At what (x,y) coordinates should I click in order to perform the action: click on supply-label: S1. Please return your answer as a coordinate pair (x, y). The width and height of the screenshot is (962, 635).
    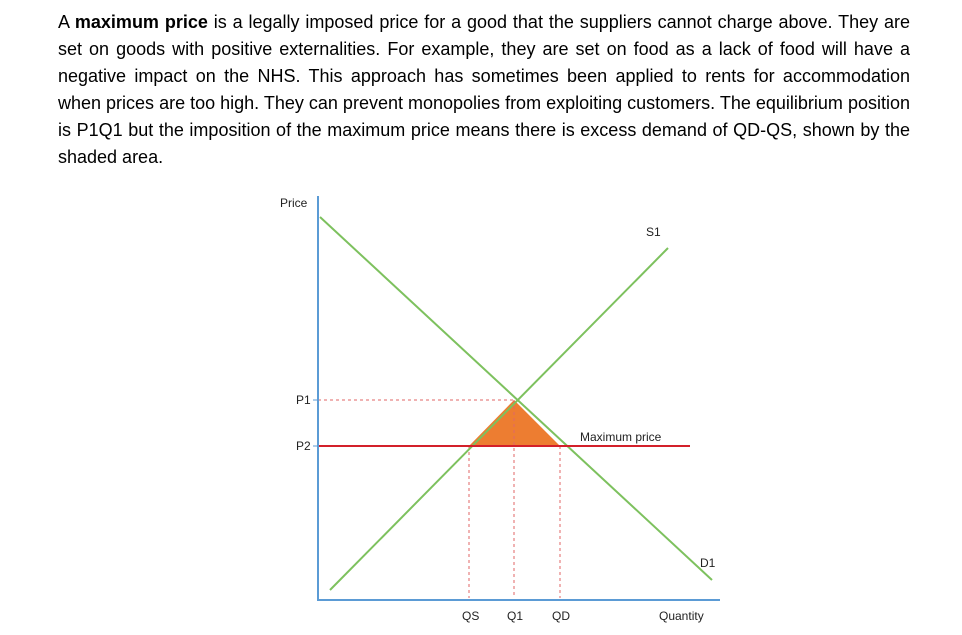
    Looking at the image, I should click on (653, 232).